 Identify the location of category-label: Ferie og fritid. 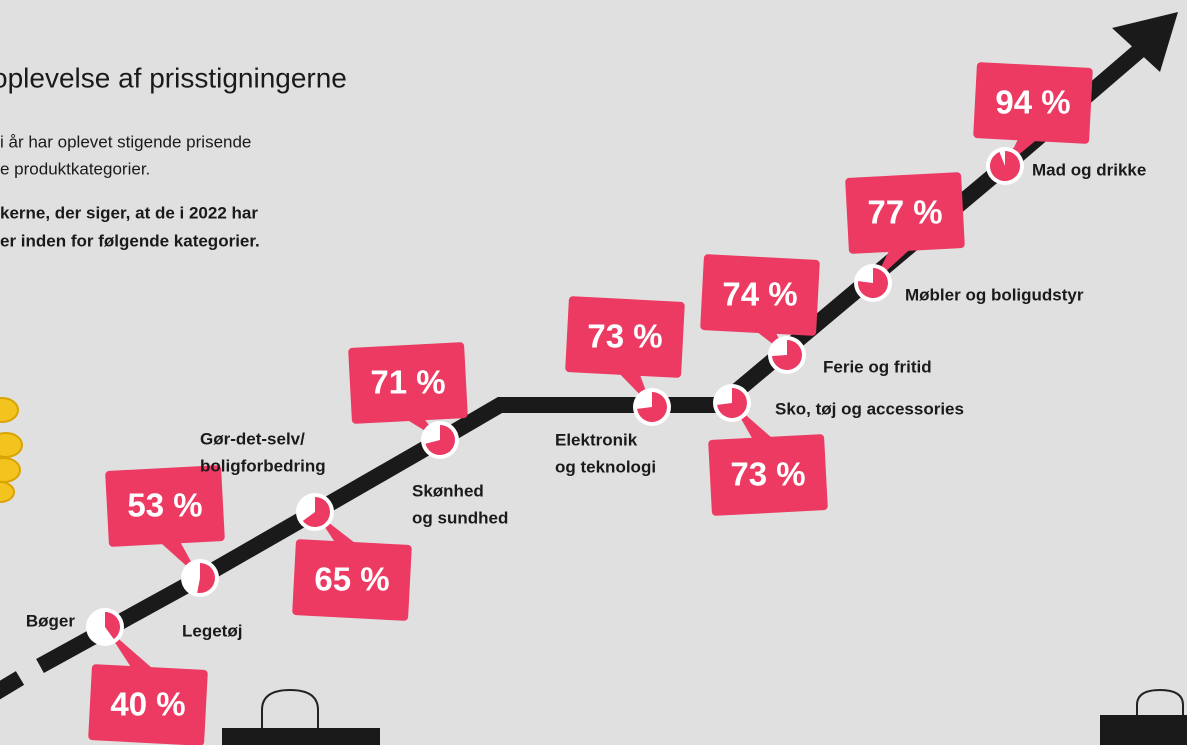
(877, 366).